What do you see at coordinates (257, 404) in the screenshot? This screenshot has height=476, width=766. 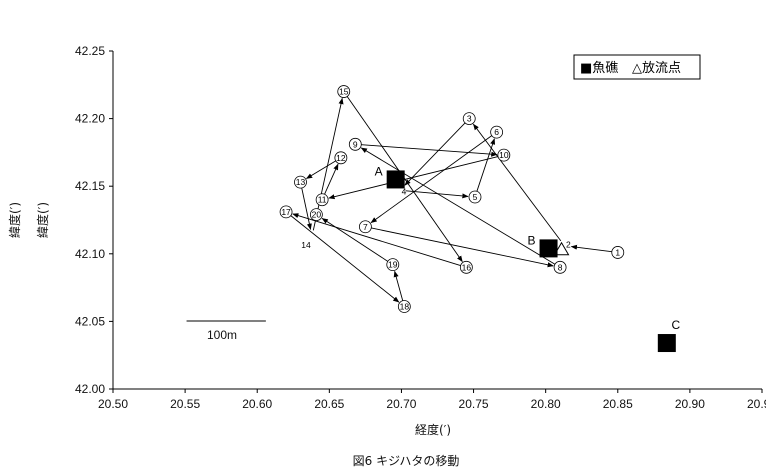 I see `x-tick-label: 20.60` at bounding box center [257, 404].